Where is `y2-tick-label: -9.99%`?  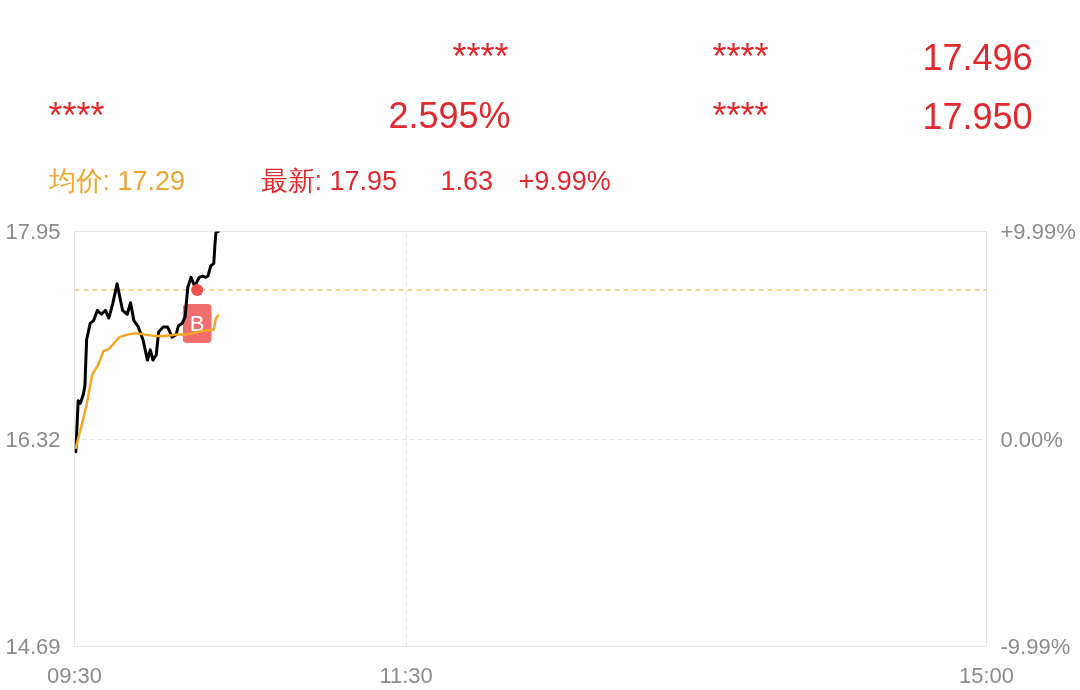 y2-tick-label: -9.99% is located at coordinates (1035, 646).